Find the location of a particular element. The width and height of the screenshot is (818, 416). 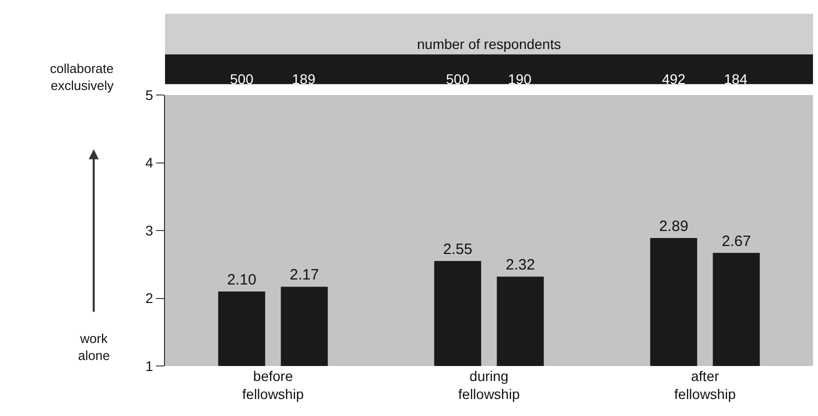

text: number of respondents is located at coordinates (489, 44).